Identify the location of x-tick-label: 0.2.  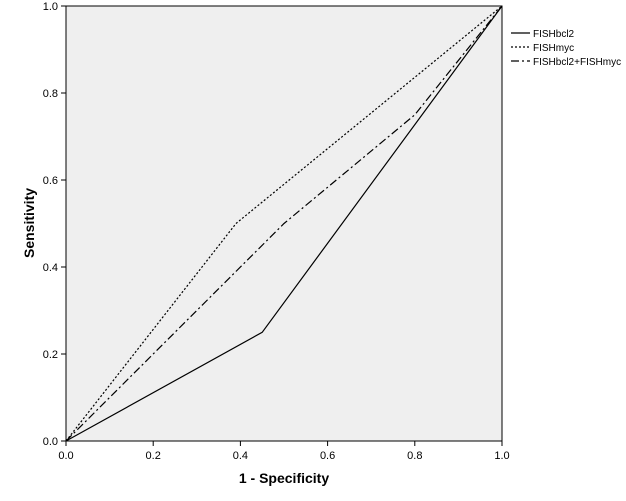
(153, 456).